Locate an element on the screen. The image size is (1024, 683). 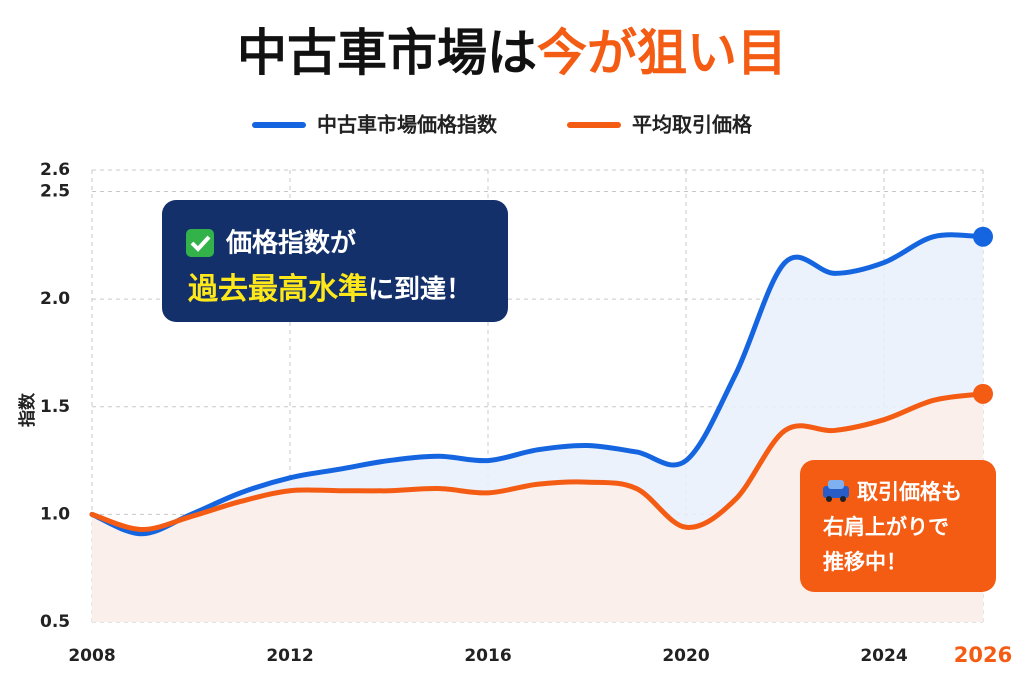
y-tick-label: 1.0 is located at coordinates (55, 514).